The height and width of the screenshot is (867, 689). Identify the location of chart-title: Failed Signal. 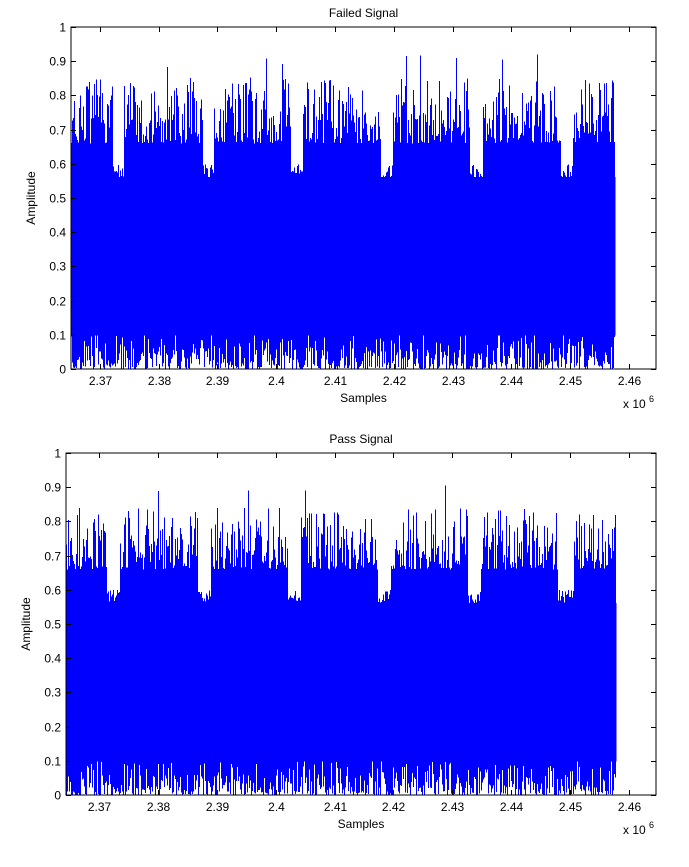
(363, 13).